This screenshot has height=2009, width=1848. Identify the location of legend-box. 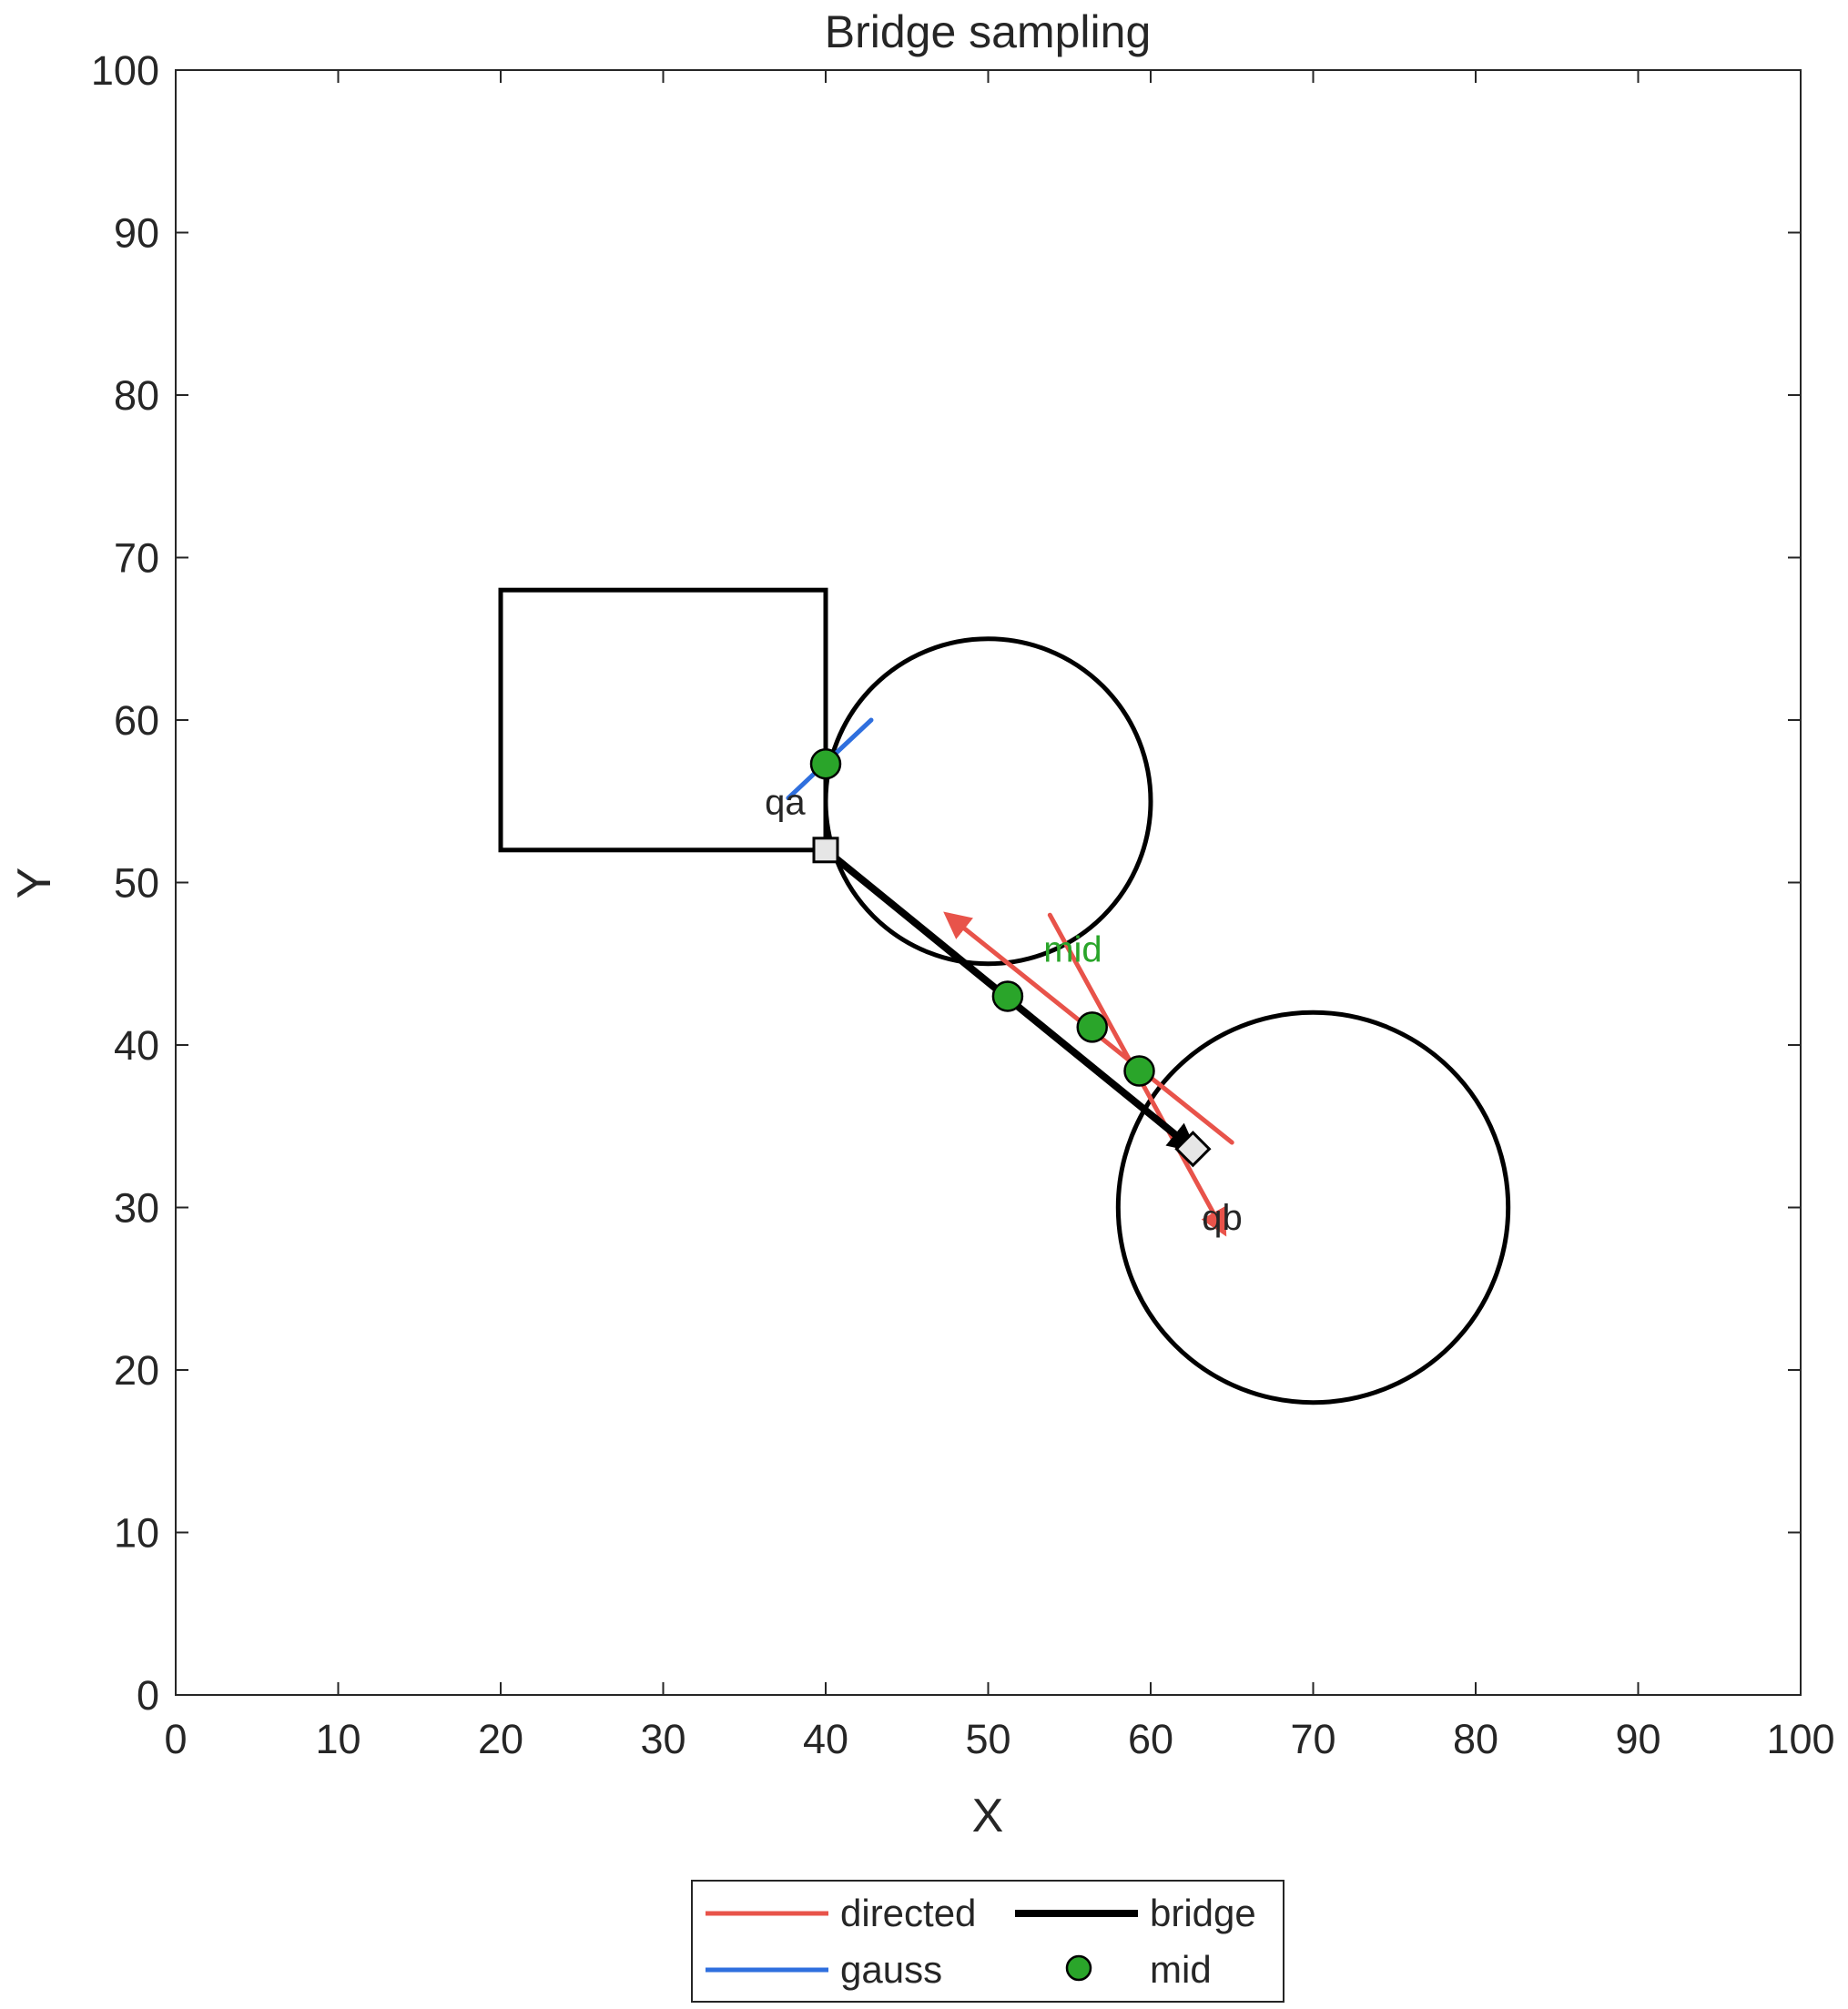
(987, 1941).